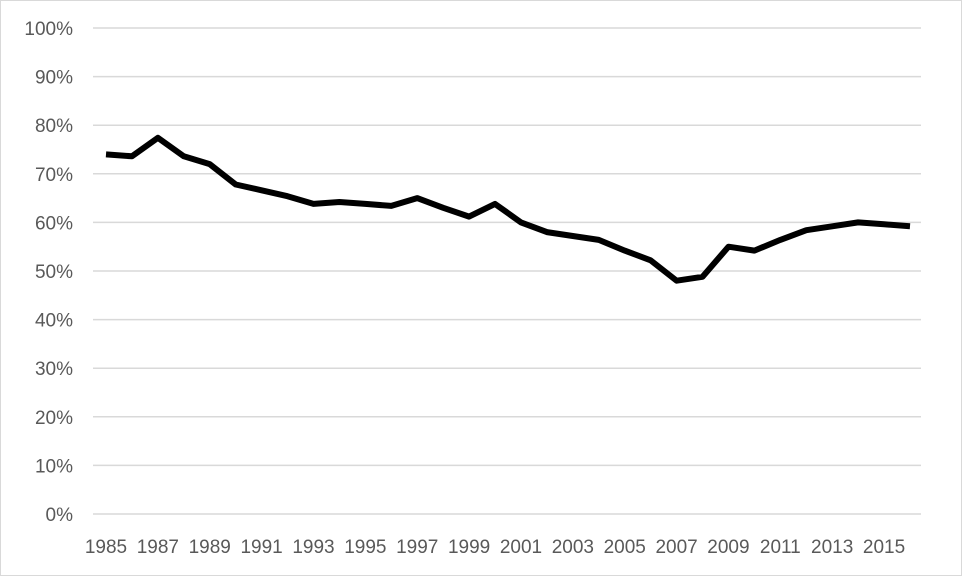 The image size is (962, 576). Describe the element at coordinates (54, 175) in the screenshot. I see `y-tick-label: 70%` at that location.